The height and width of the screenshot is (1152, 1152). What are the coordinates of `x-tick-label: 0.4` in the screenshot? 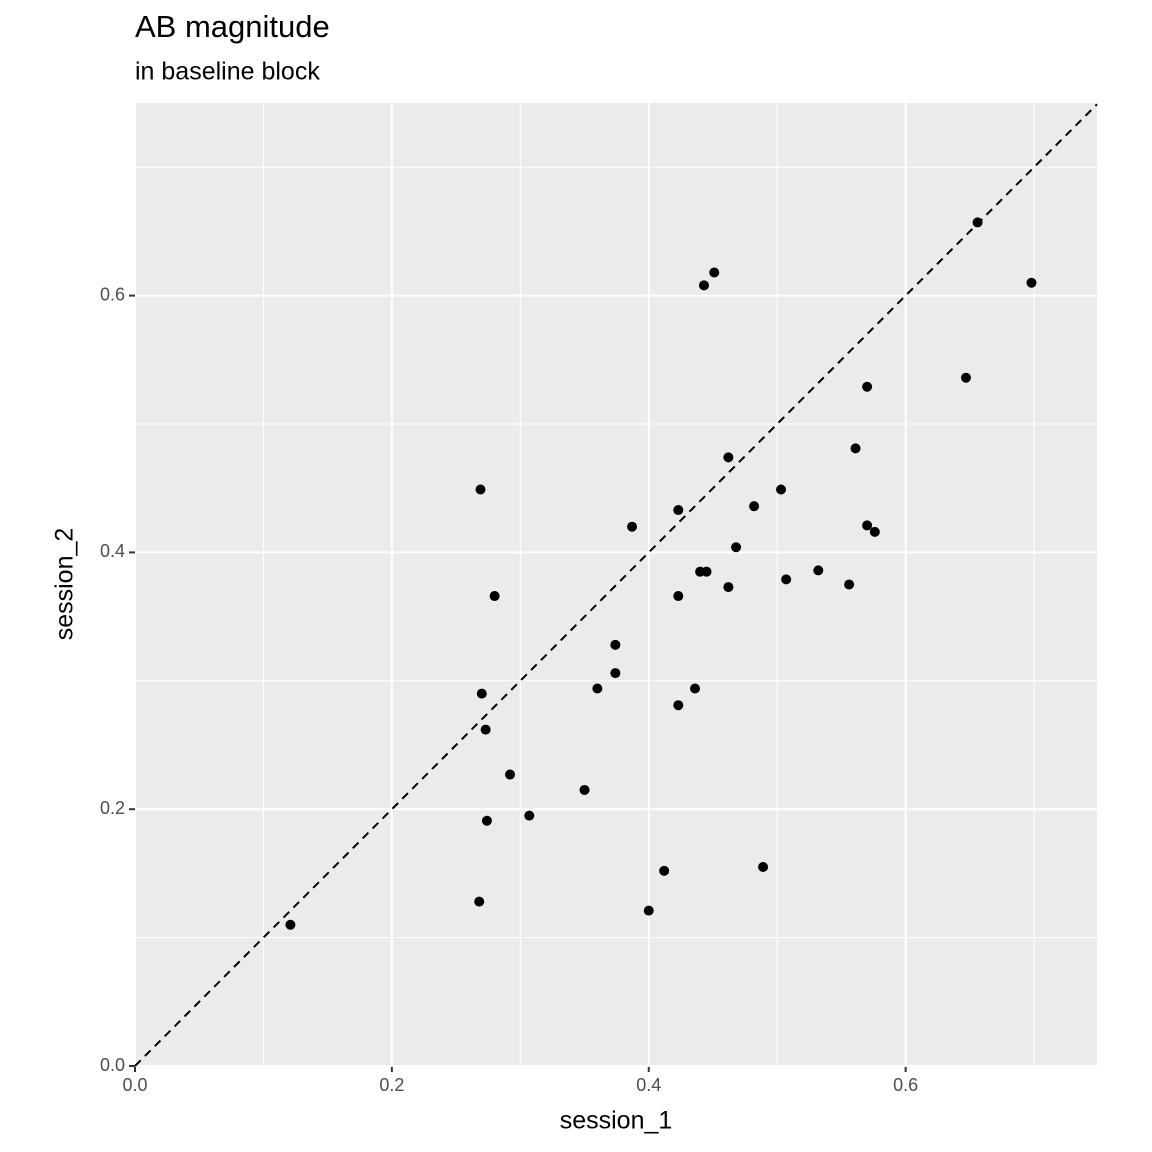 It's located at (648, 1085).